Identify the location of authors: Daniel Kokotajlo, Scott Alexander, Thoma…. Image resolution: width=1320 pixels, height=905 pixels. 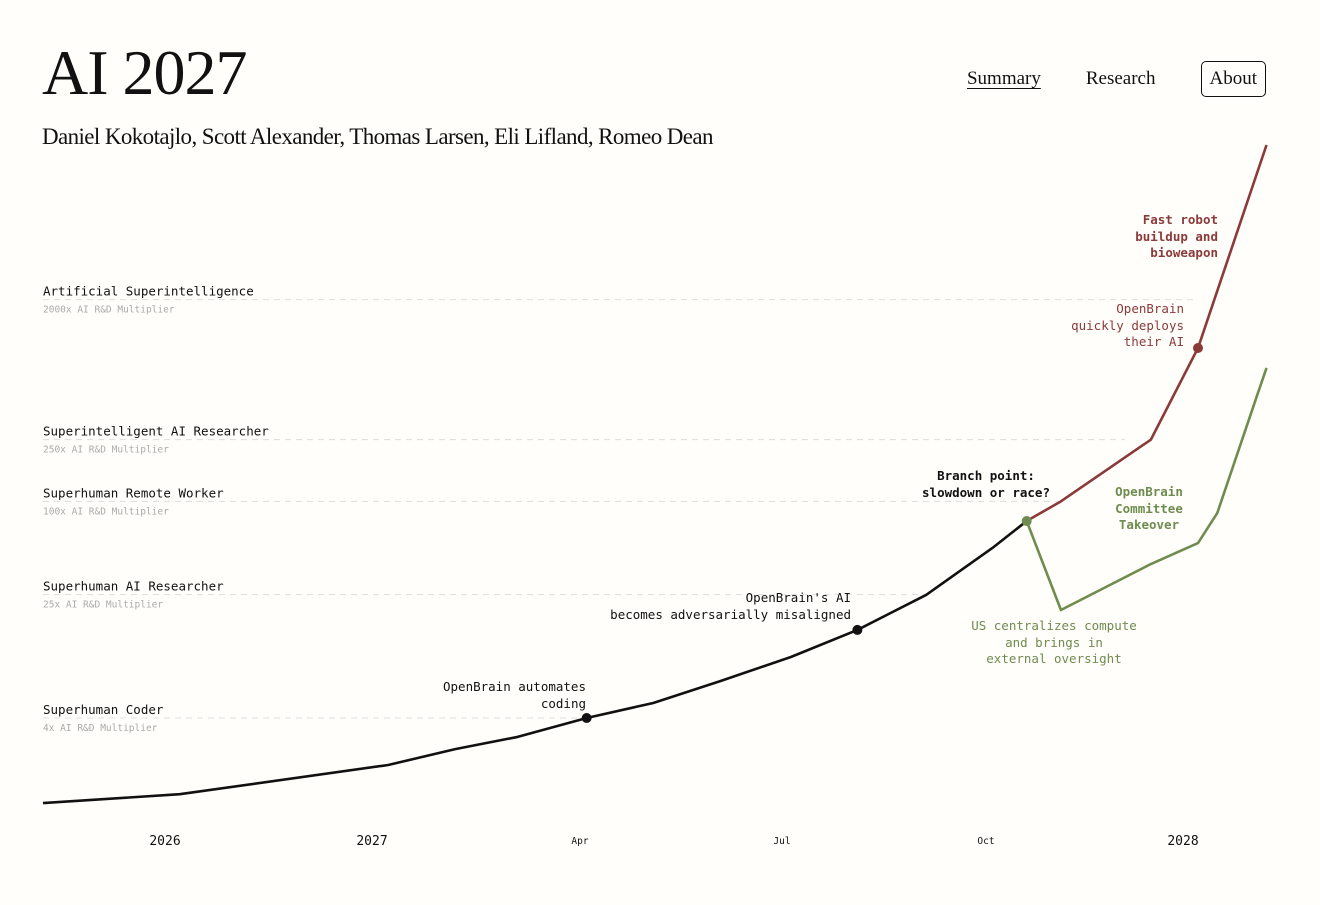
(377, 136).